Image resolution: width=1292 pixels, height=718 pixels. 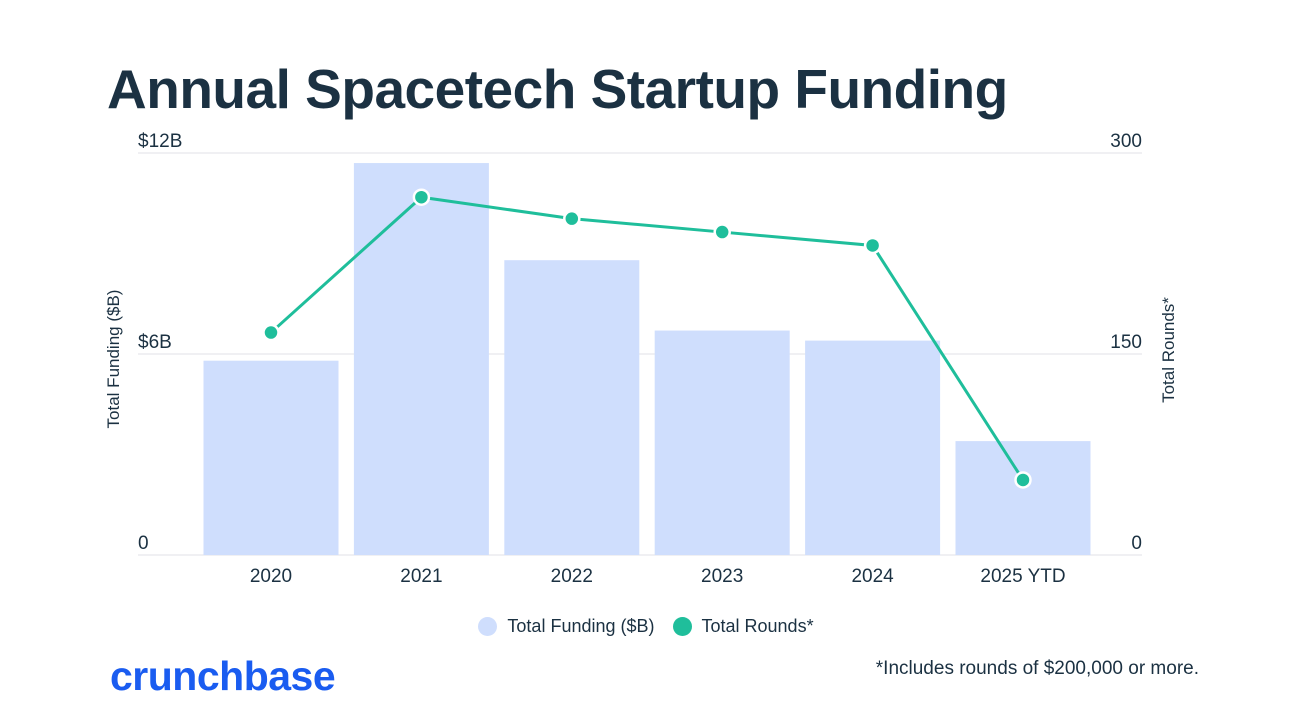 What do you see at coordinates (722, 576) in the screenshot?
I see `x-tick-label: 2023` at bounding box center [722, 576].